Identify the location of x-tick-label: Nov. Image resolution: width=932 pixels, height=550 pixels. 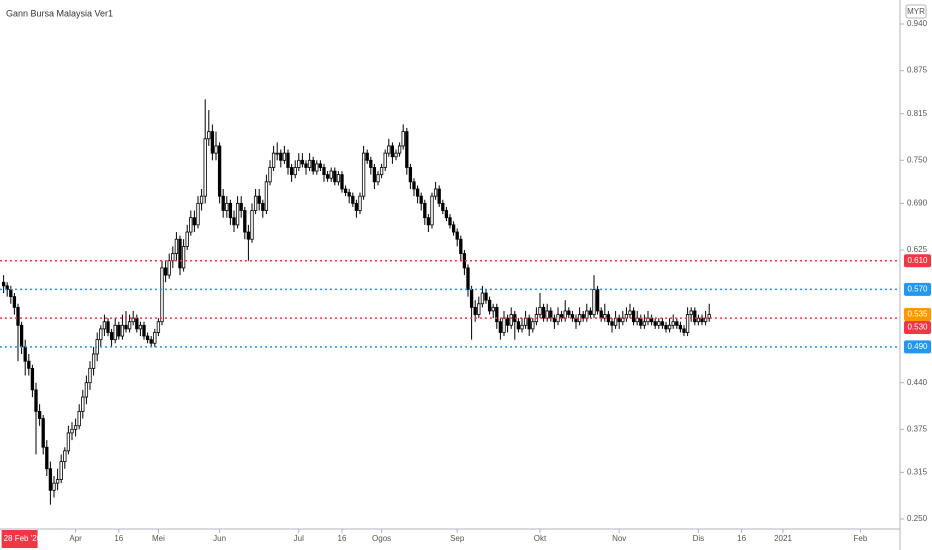
(619, 538).